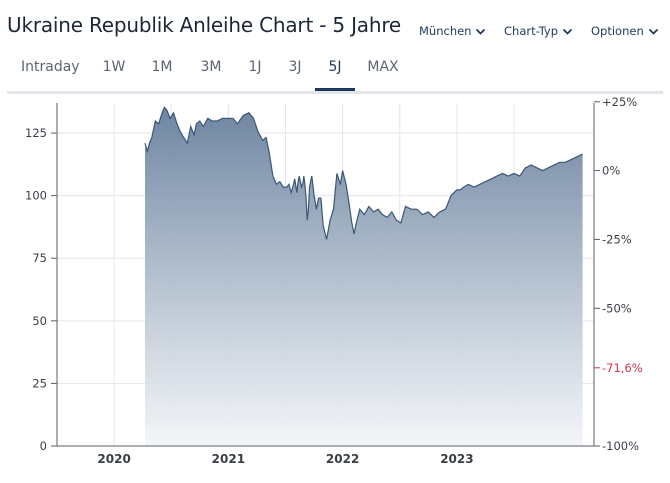  What do you see at coordinates (43, 446) in the screenshot?
I see `y-tick-label: 0` at bounding box center [43, 446].